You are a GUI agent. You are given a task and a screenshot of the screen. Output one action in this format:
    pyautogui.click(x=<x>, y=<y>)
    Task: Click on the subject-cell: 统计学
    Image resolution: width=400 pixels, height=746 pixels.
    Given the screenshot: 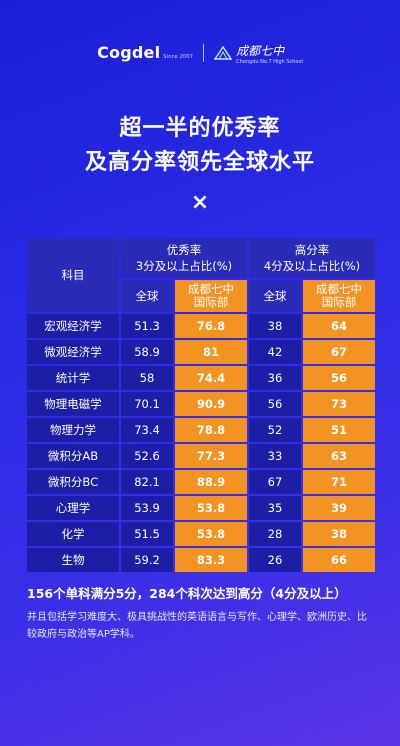 What is the action you would take?
    pyautogui.click(x=73, y=378)
    